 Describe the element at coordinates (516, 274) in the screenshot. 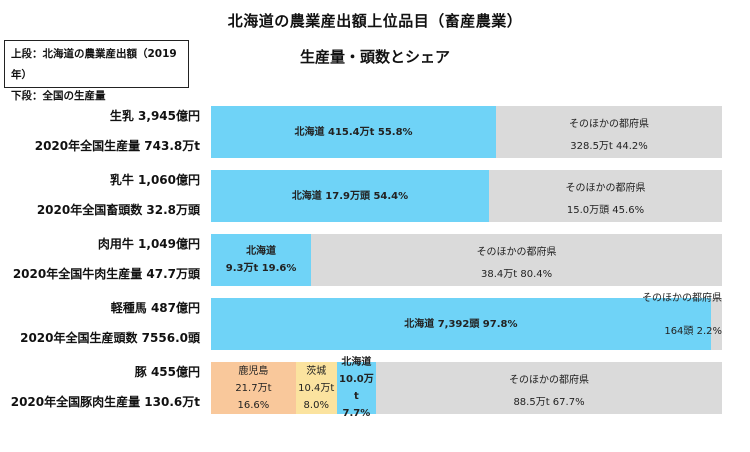

I see `segment-label-line: 38.4万t 80.4%` at that location.